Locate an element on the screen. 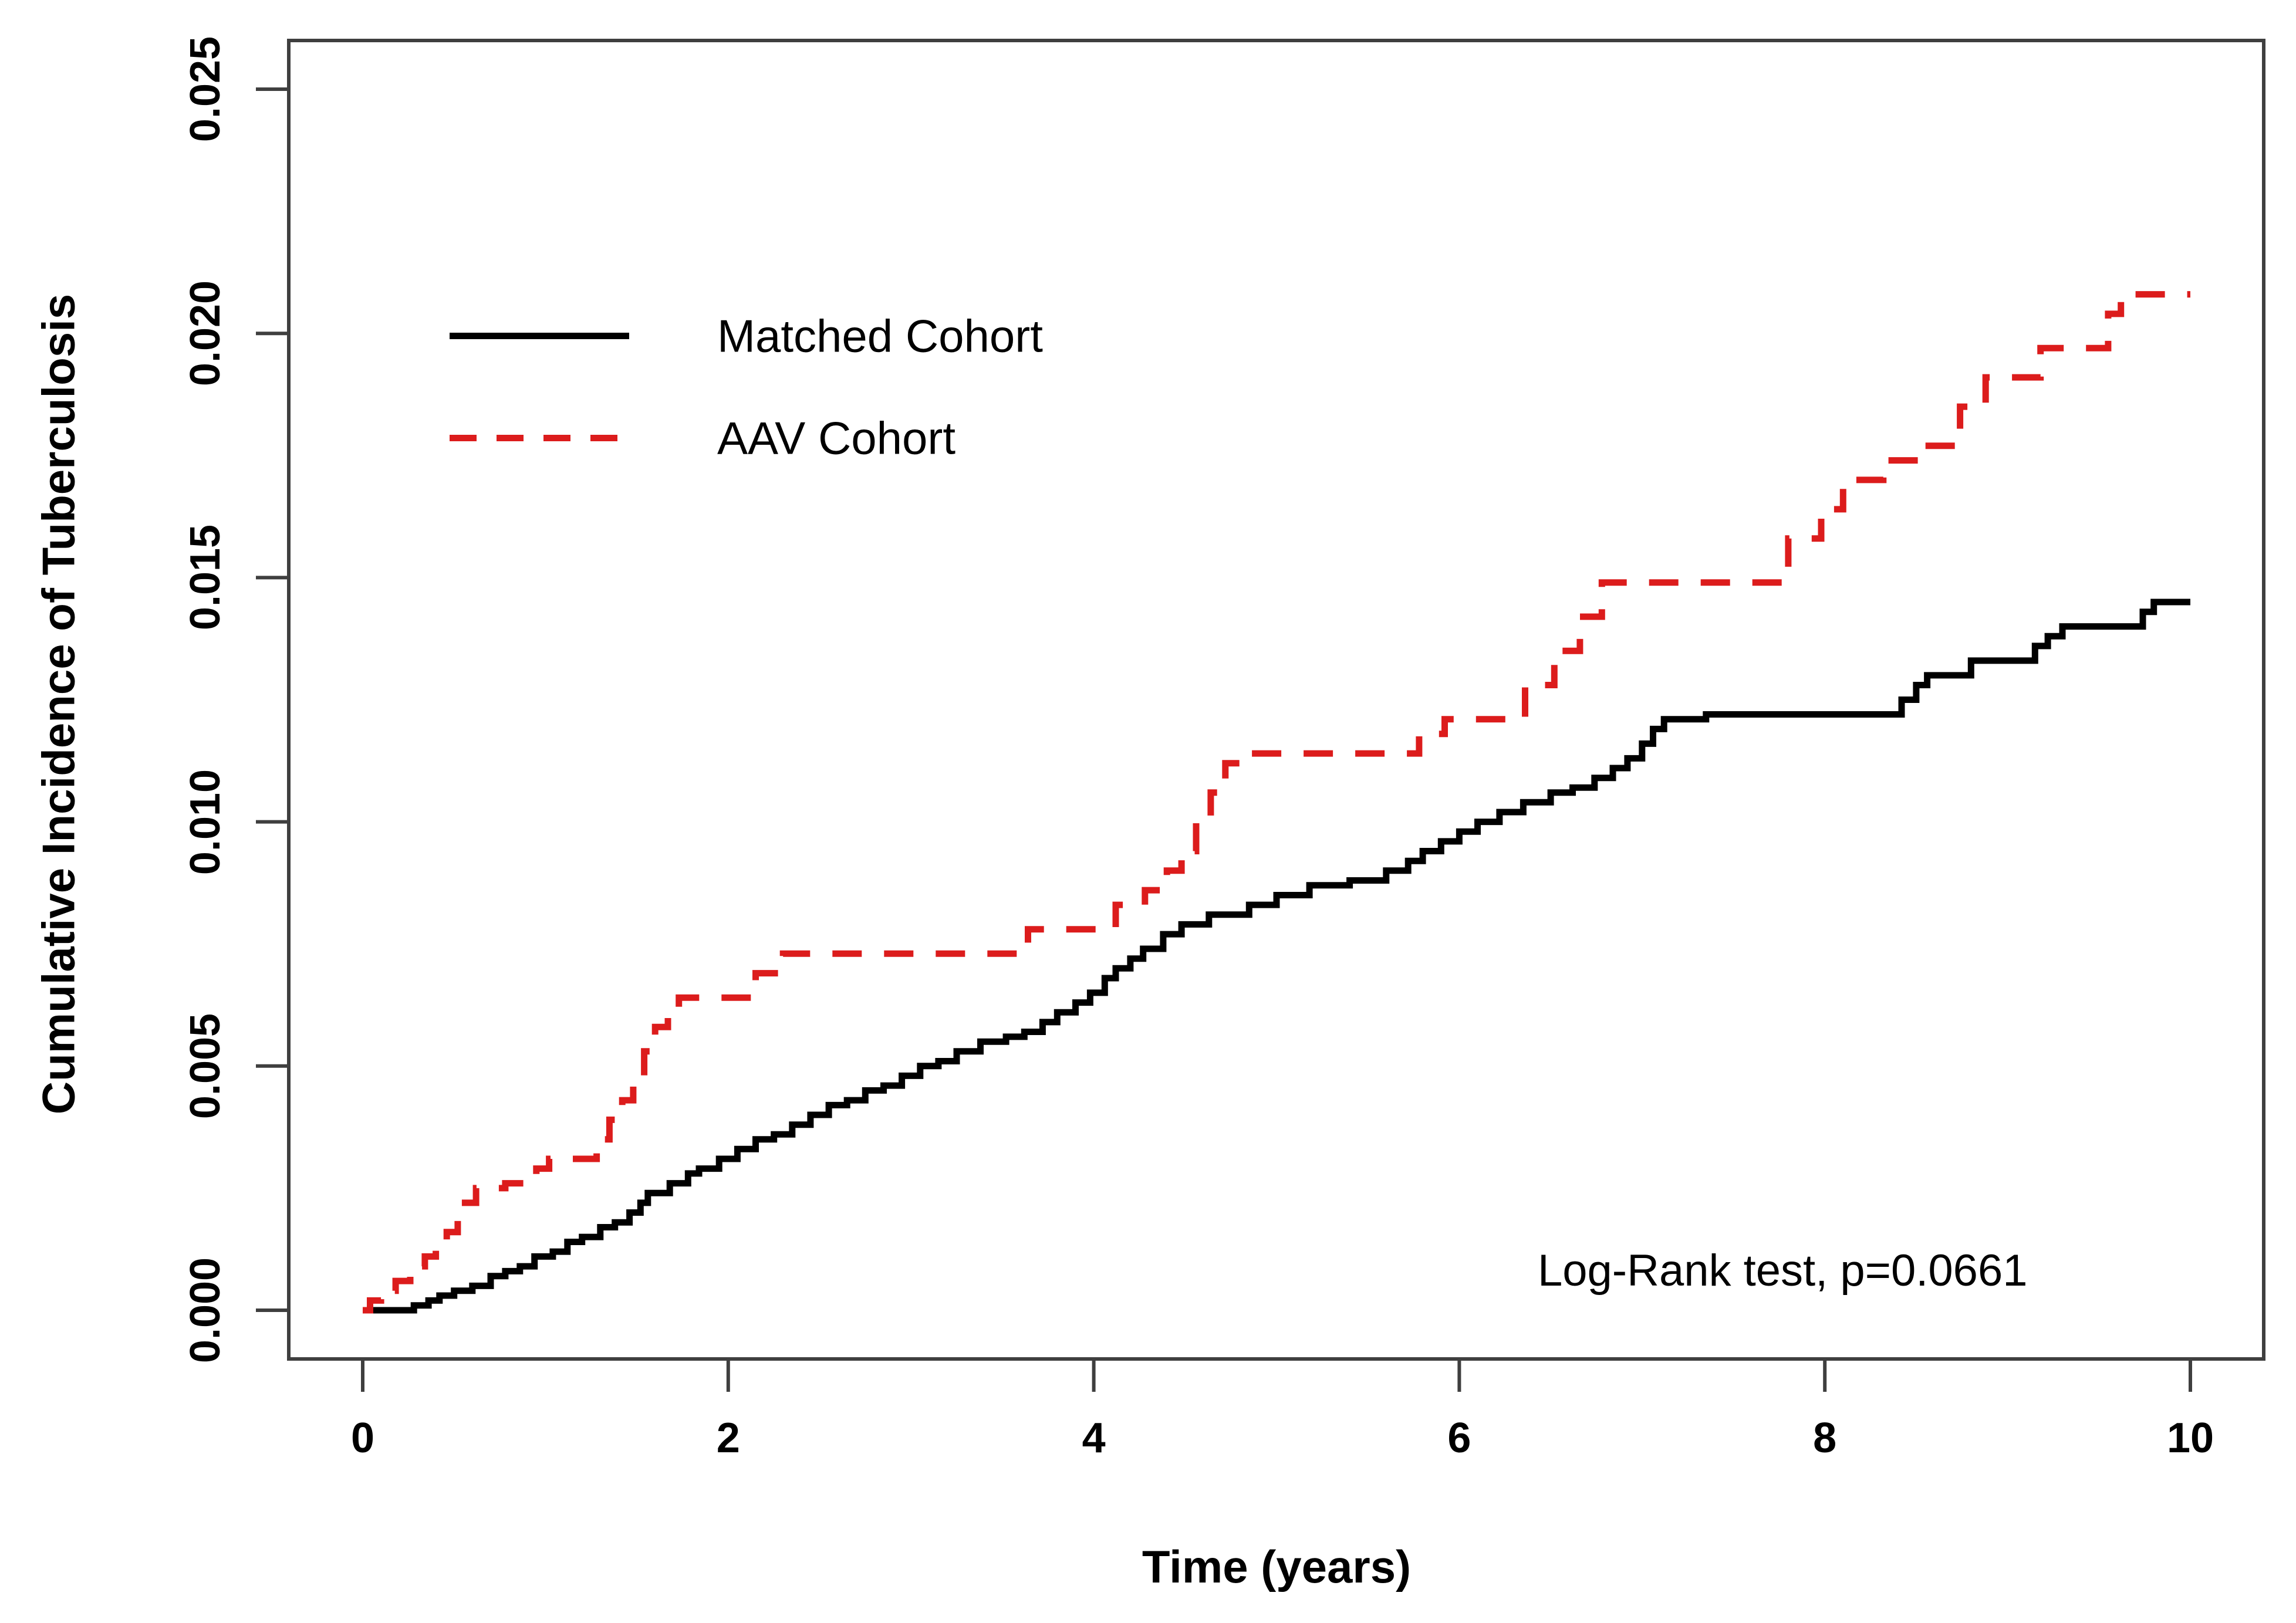  legend-label-matched: Matched Cohort is located at coordinates (880, 336).